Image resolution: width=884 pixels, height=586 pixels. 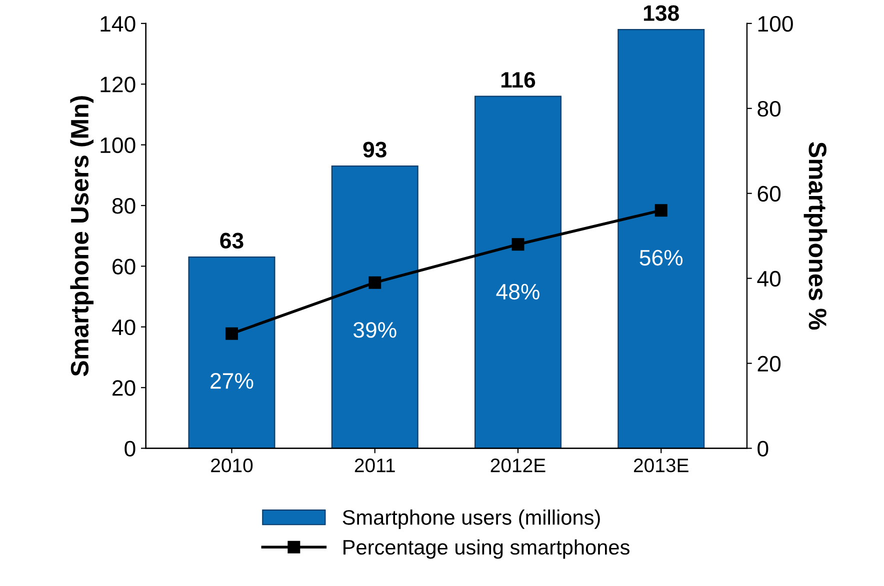 What do you see at coordinates (130, 448) in the screenshot?
I see `y-tick-label: 0` at bounding box center [130, 448].